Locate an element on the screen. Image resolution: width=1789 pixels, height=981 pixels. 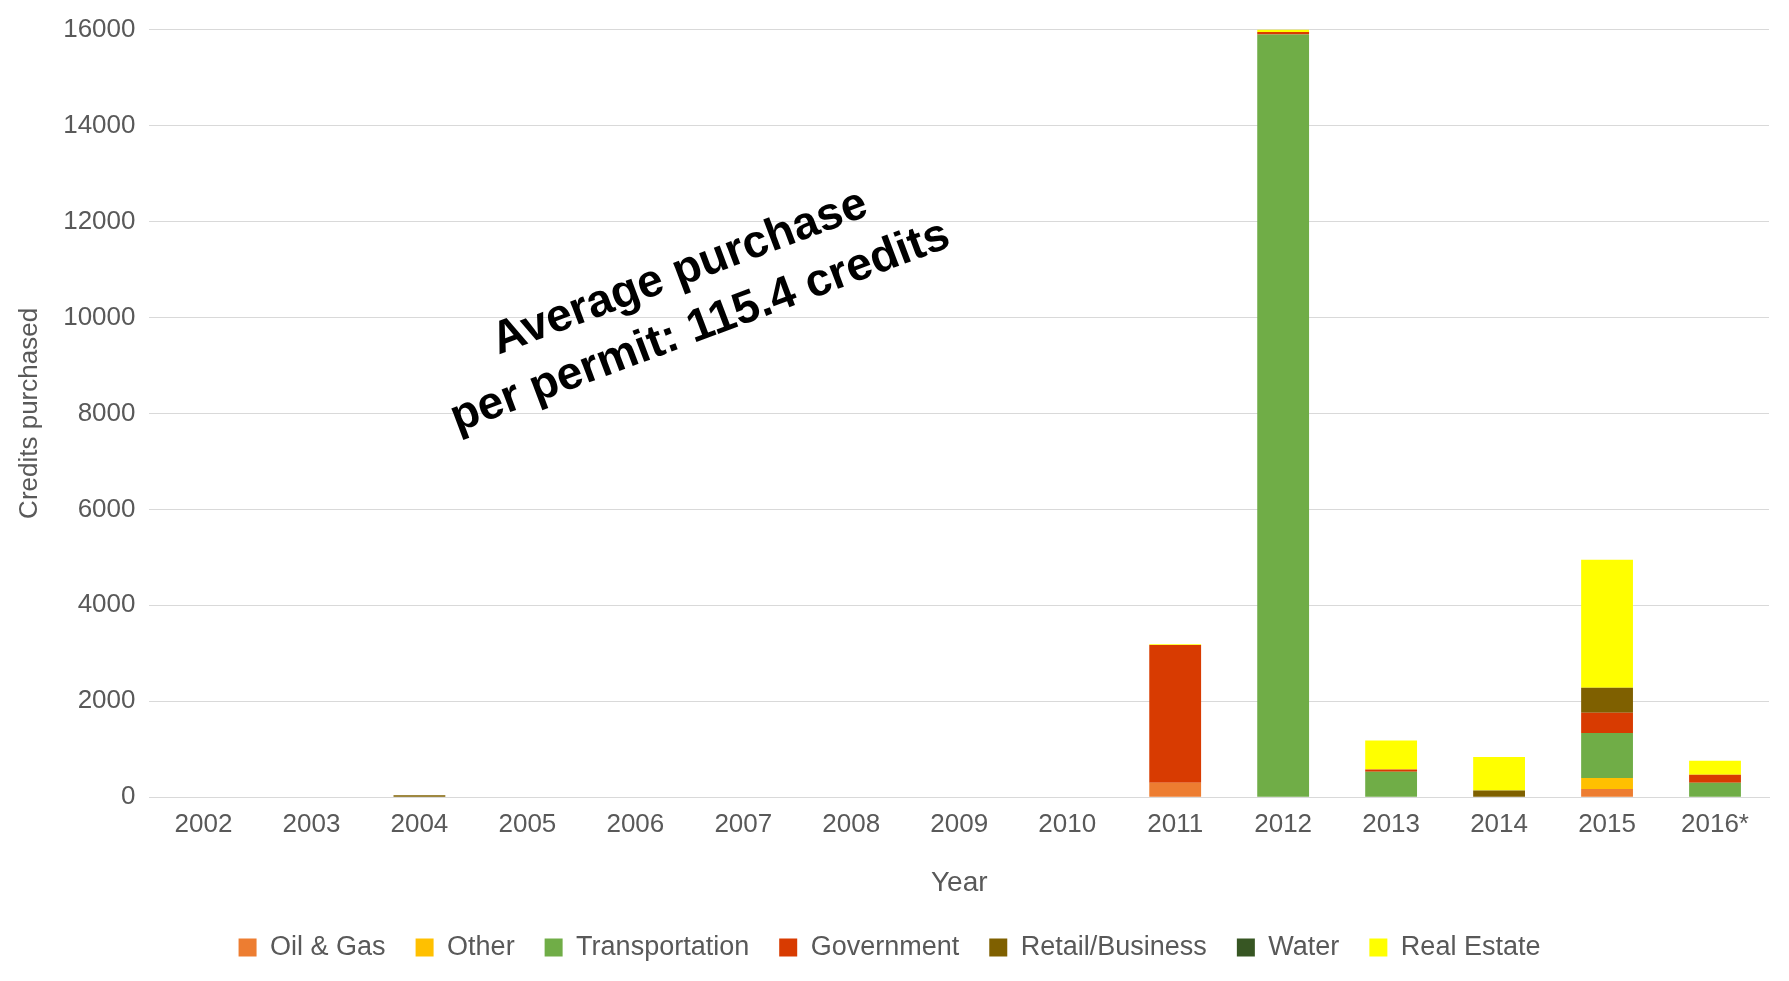
x-tick-label: 2011 is located at coordinates (1175, 822).